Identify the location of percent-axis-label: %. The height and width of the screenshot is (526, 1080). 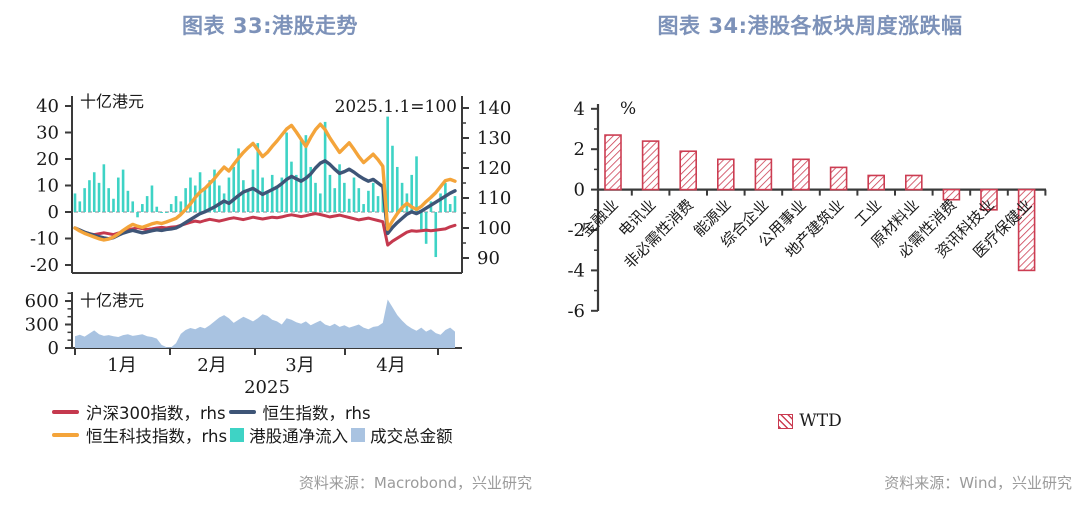
(628, 109).